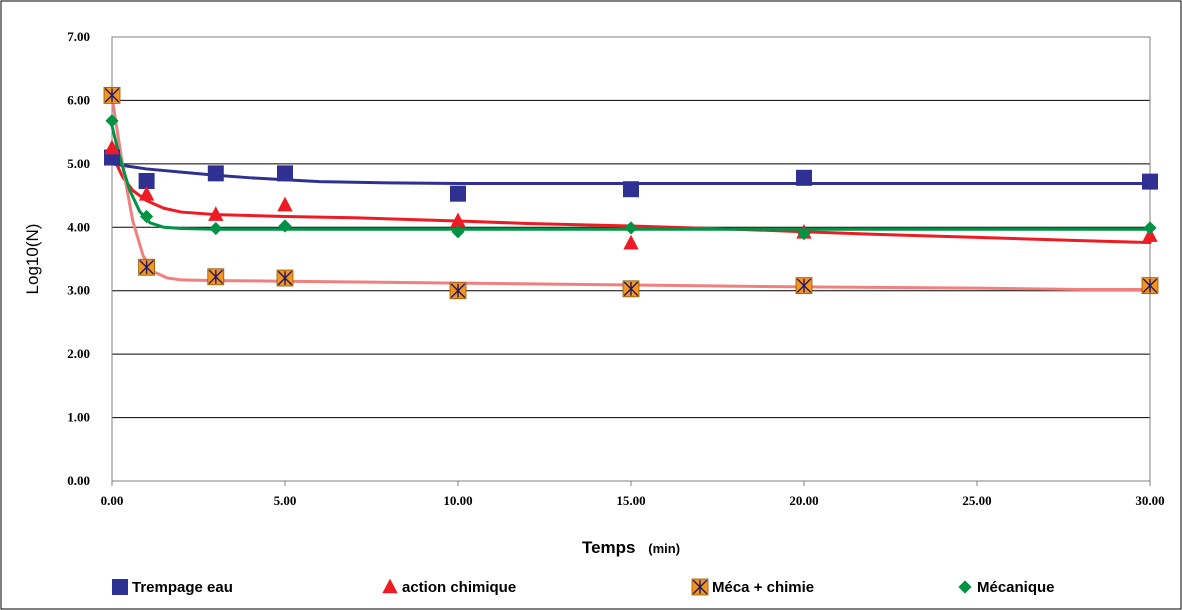 The height and width of the screenshot is (610, 1182). What do you see at coordinates (78, 417) in the screenshot?
I see `y-tick-label: 1.00` at bounding box center [78, 417].